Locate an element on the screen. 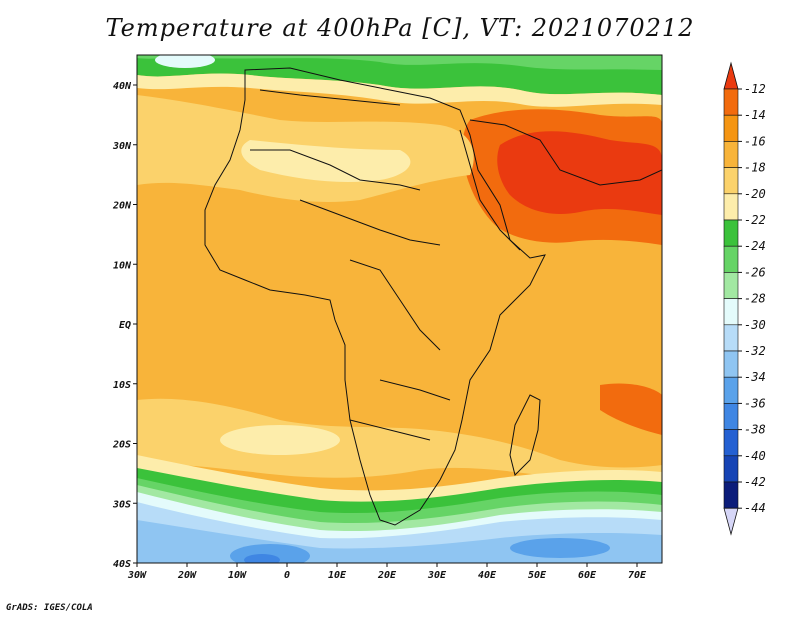 This screenshot has width=800, height=618. colorbar-bottom-arrow is located at coordinates (731, 521).